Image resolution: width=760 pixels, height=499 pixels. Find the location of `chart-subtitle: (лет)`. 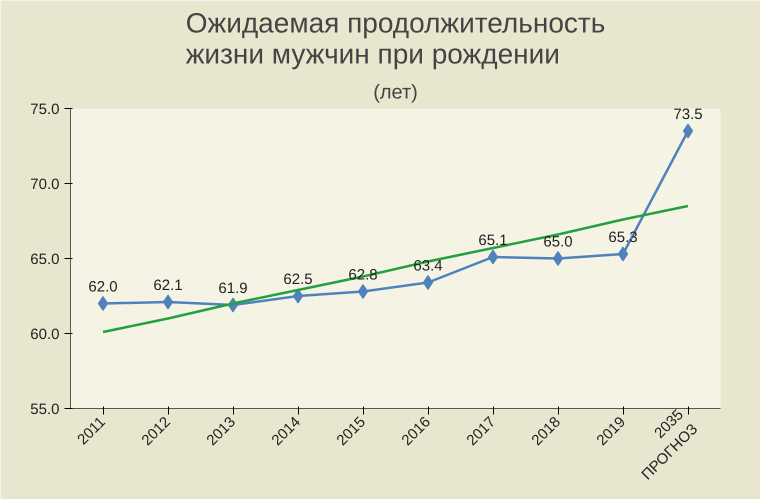

chart-subtitle: (лет) is located at coordinates (395, 93).